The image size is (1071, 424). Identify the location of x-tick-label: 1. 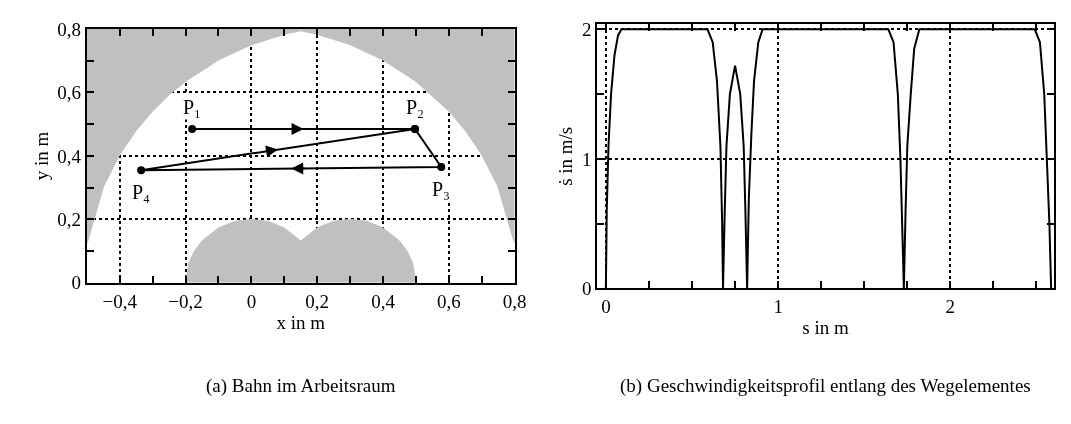
(778, 307).